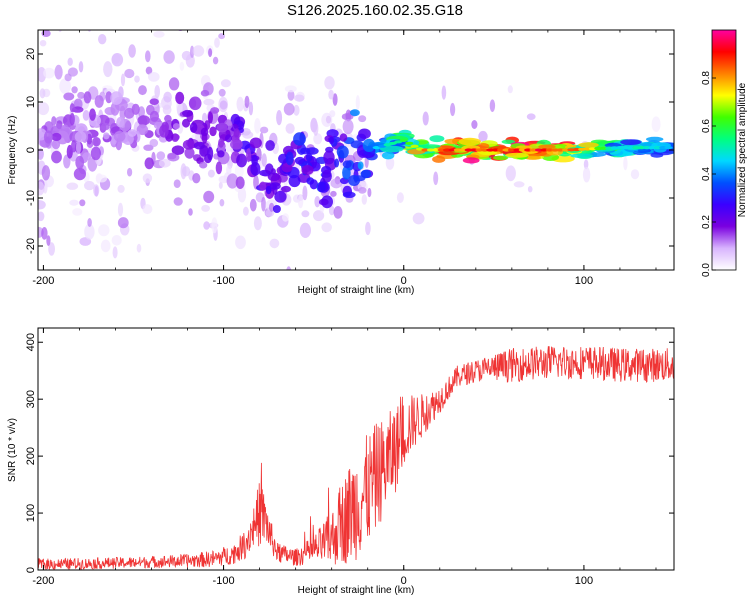 This screenshot has height=600, width=750. Describe the element at coordinates (31, 150) in the screenshot. I see `y-tick-label: 0` at that location.